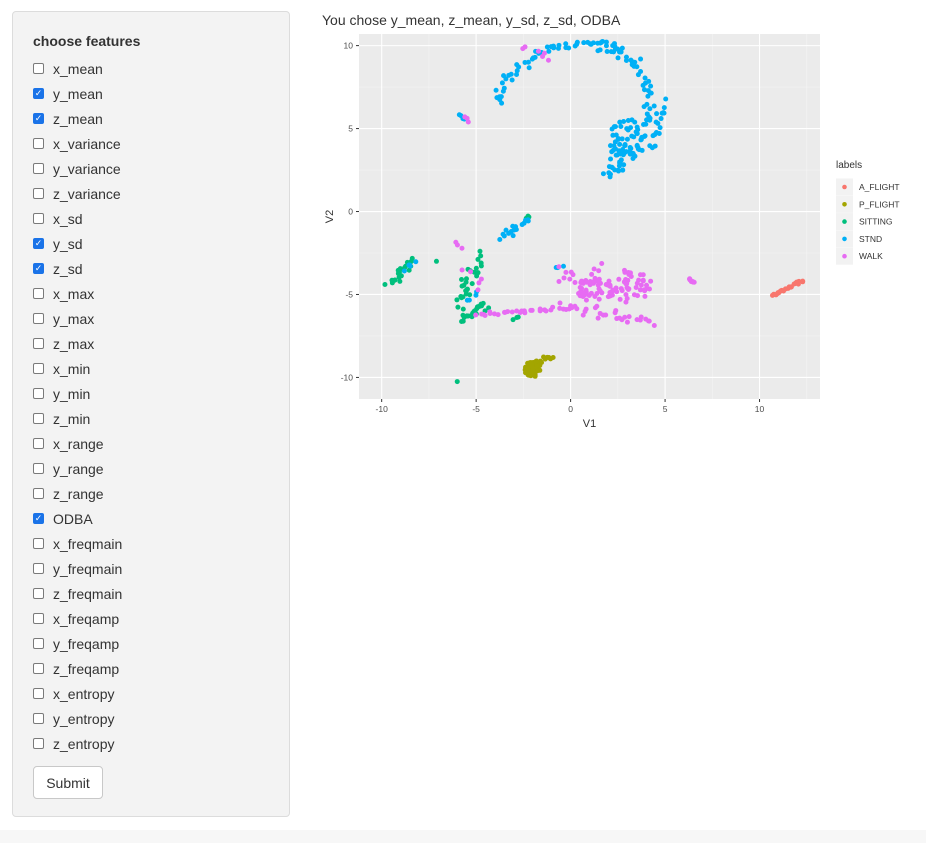 The height and width of the screenshot is (843, 926). Describe the element at coordinates (77, 268) in the screenshot. I see `feature-option-z-sd: ✓ z_sd` at that location.